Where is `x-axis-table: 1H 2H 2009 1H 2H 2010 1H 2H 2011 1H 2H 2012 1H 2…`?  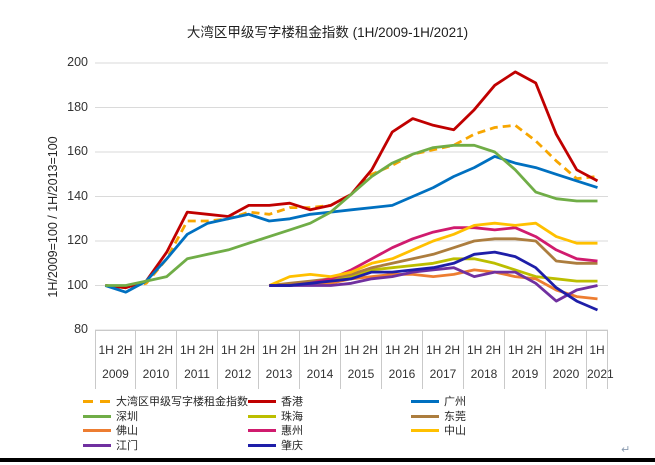 x-axis-table: 1H 2H 2009 1H 2H 2010 1H 2H 2011 1H 2H 2012 1H 2… is located at coordinates (354, 359).